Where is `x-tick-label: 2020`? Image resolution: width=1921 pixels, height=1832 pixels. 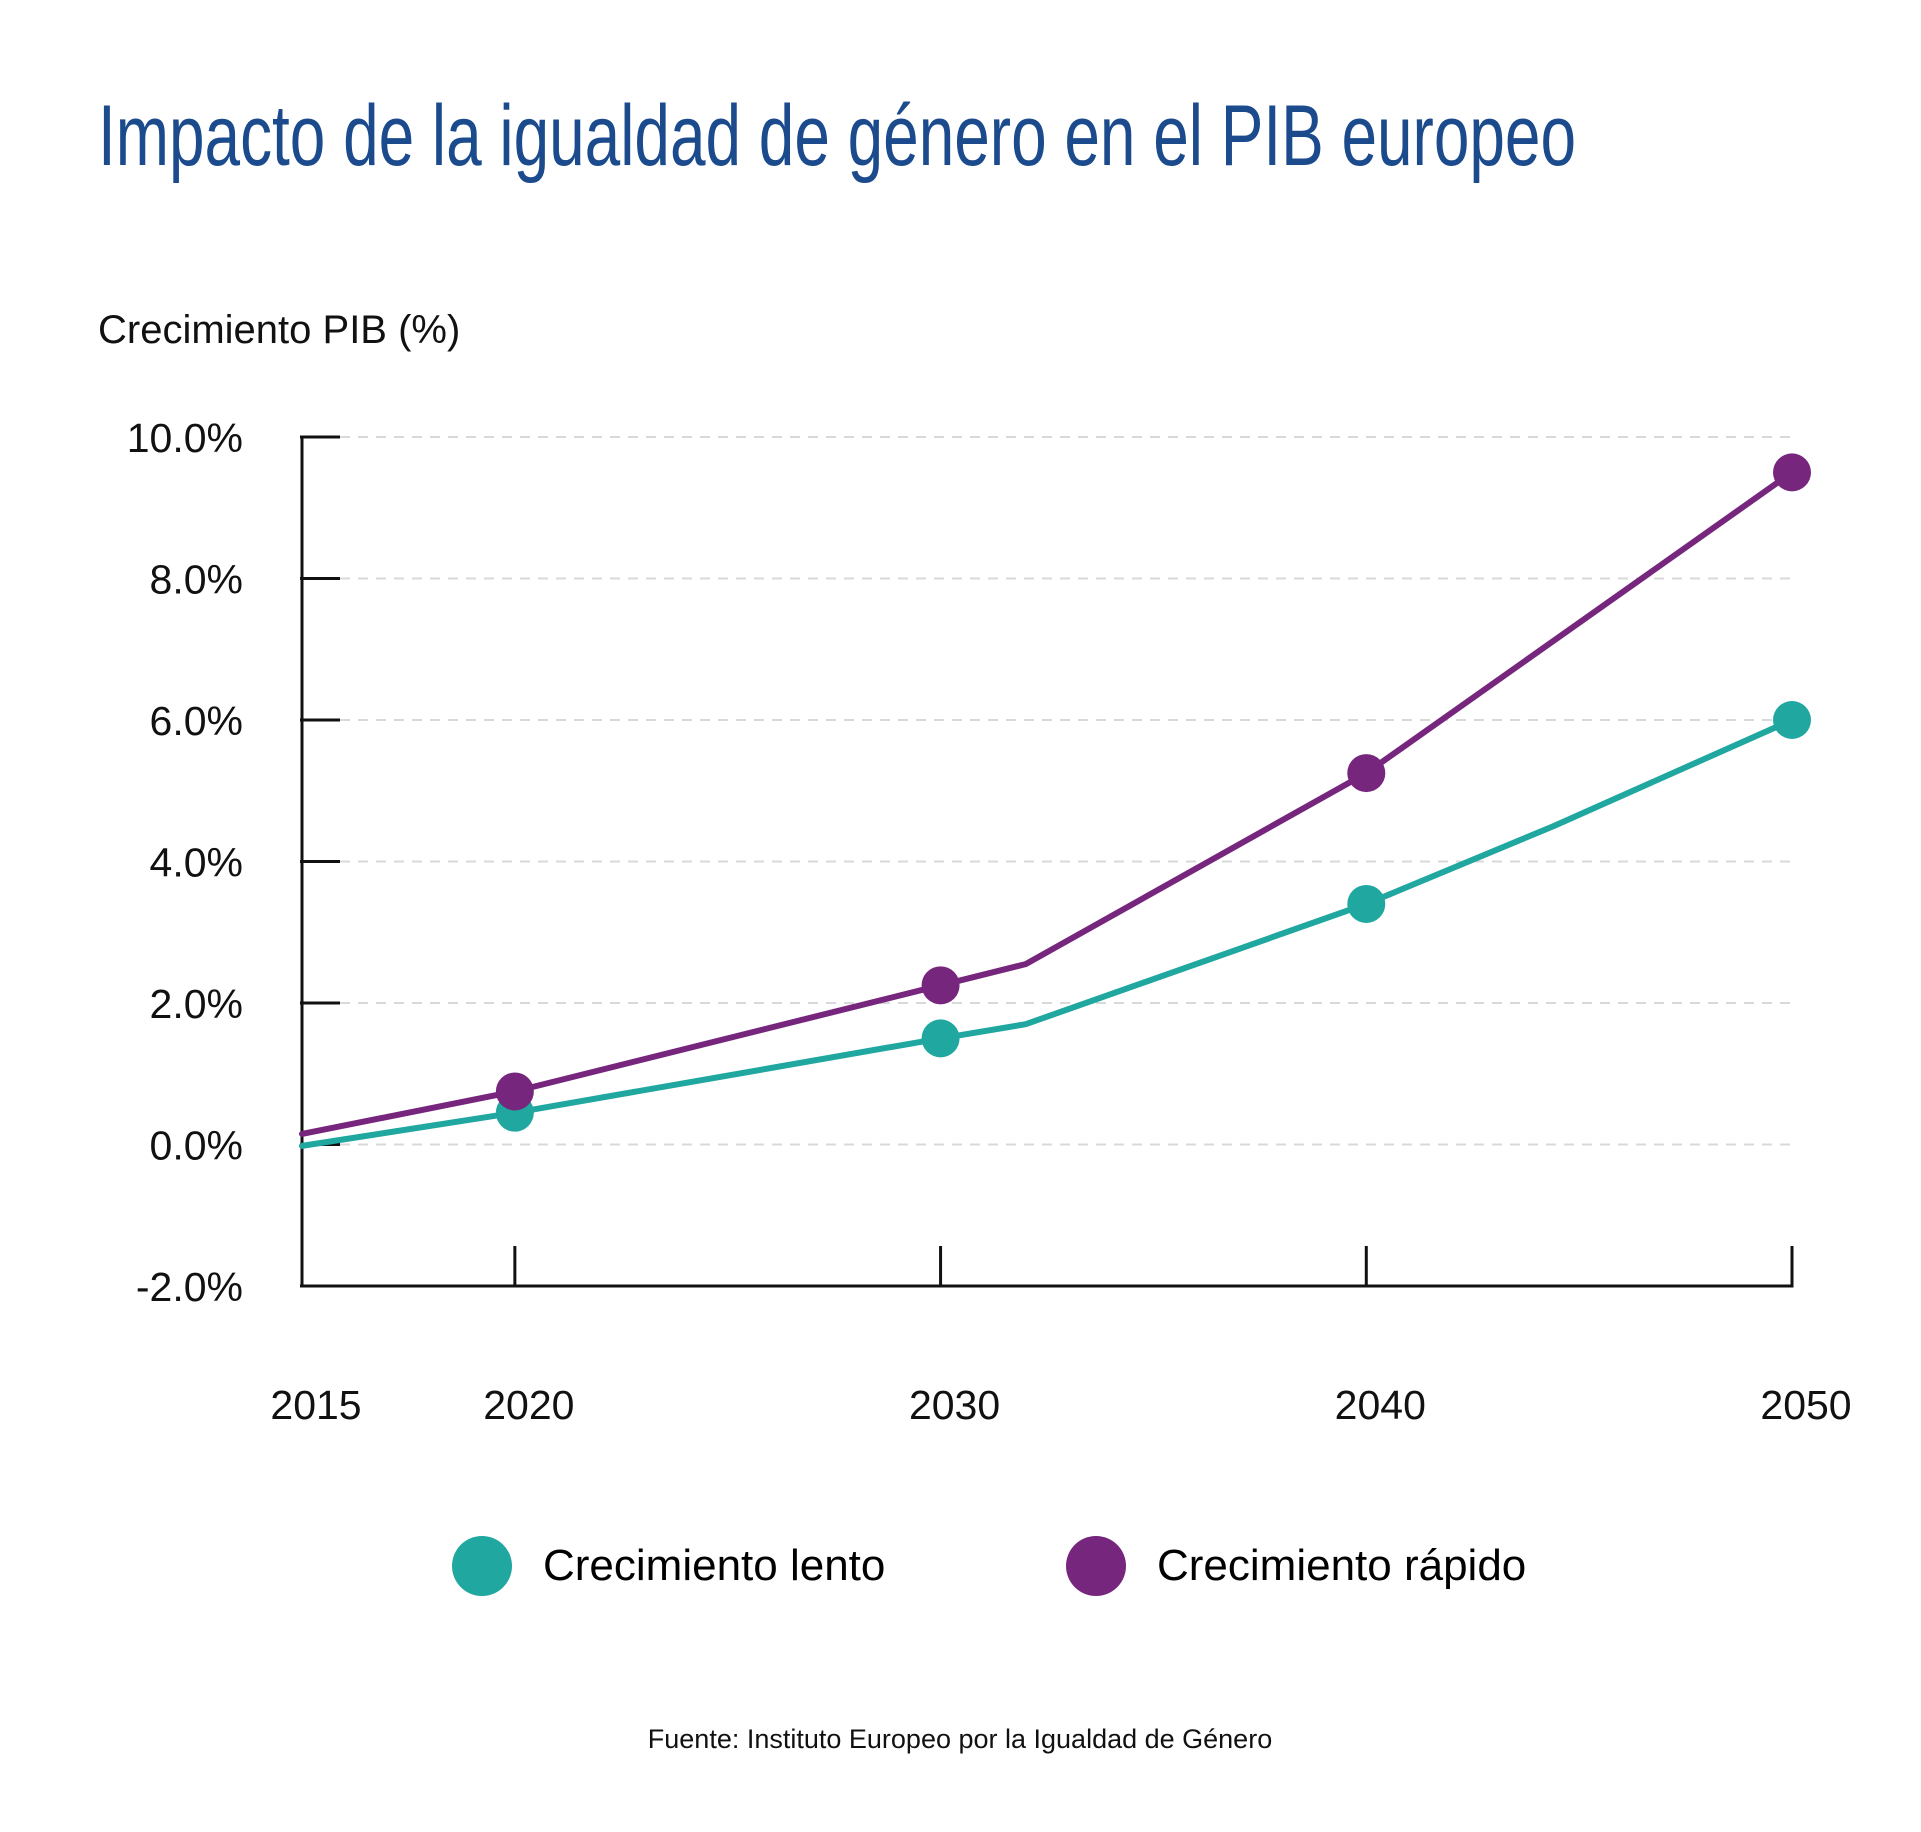
x-tick-label: 2020 is located at coordinates (528, 1405).